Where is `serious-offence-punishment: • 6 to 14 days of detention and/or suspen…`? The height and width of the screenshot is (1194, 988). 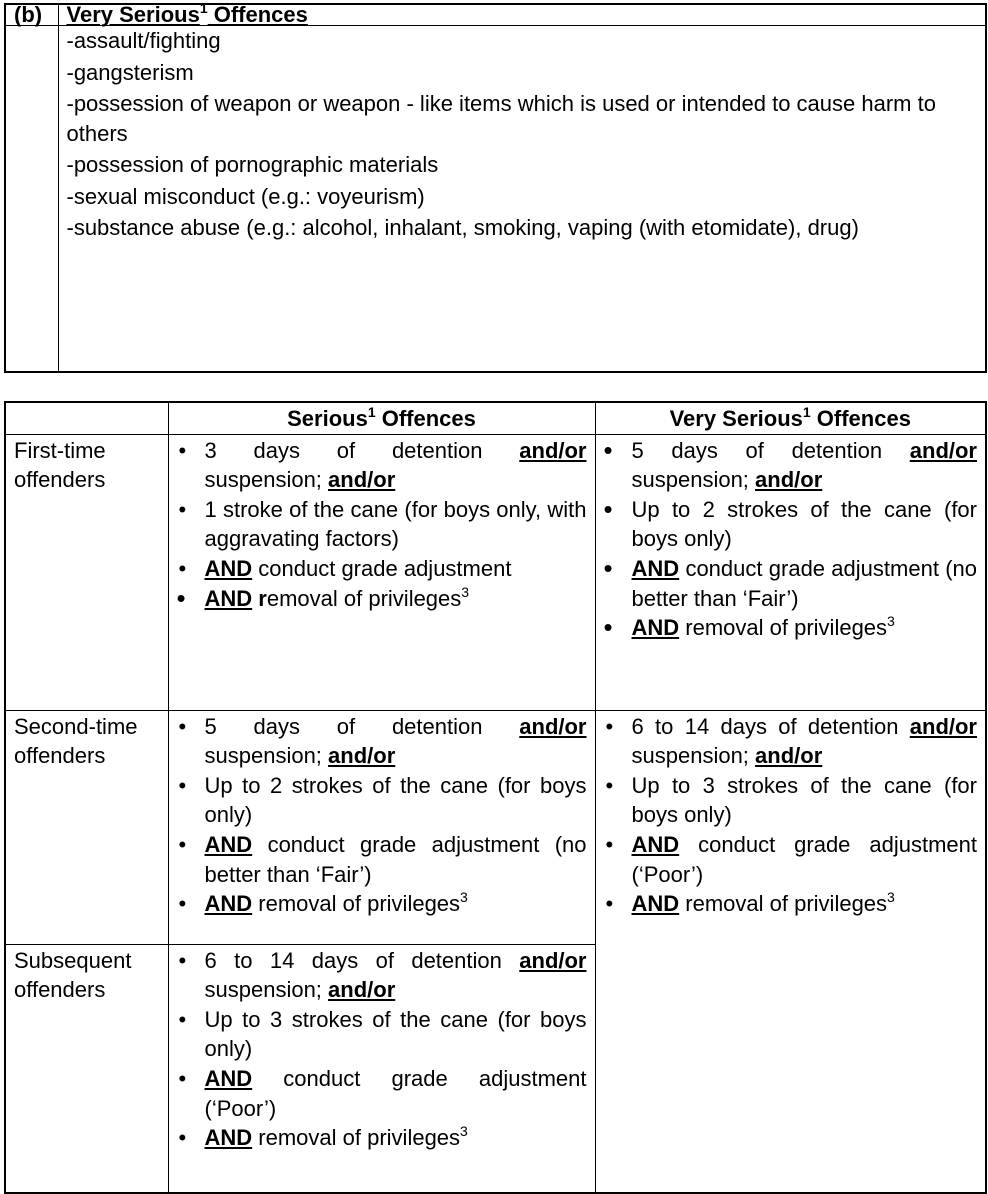 serious-offence-punishment: • 6 to 14 days of detention and/or suspen… is located at coordinates (381, 1068).